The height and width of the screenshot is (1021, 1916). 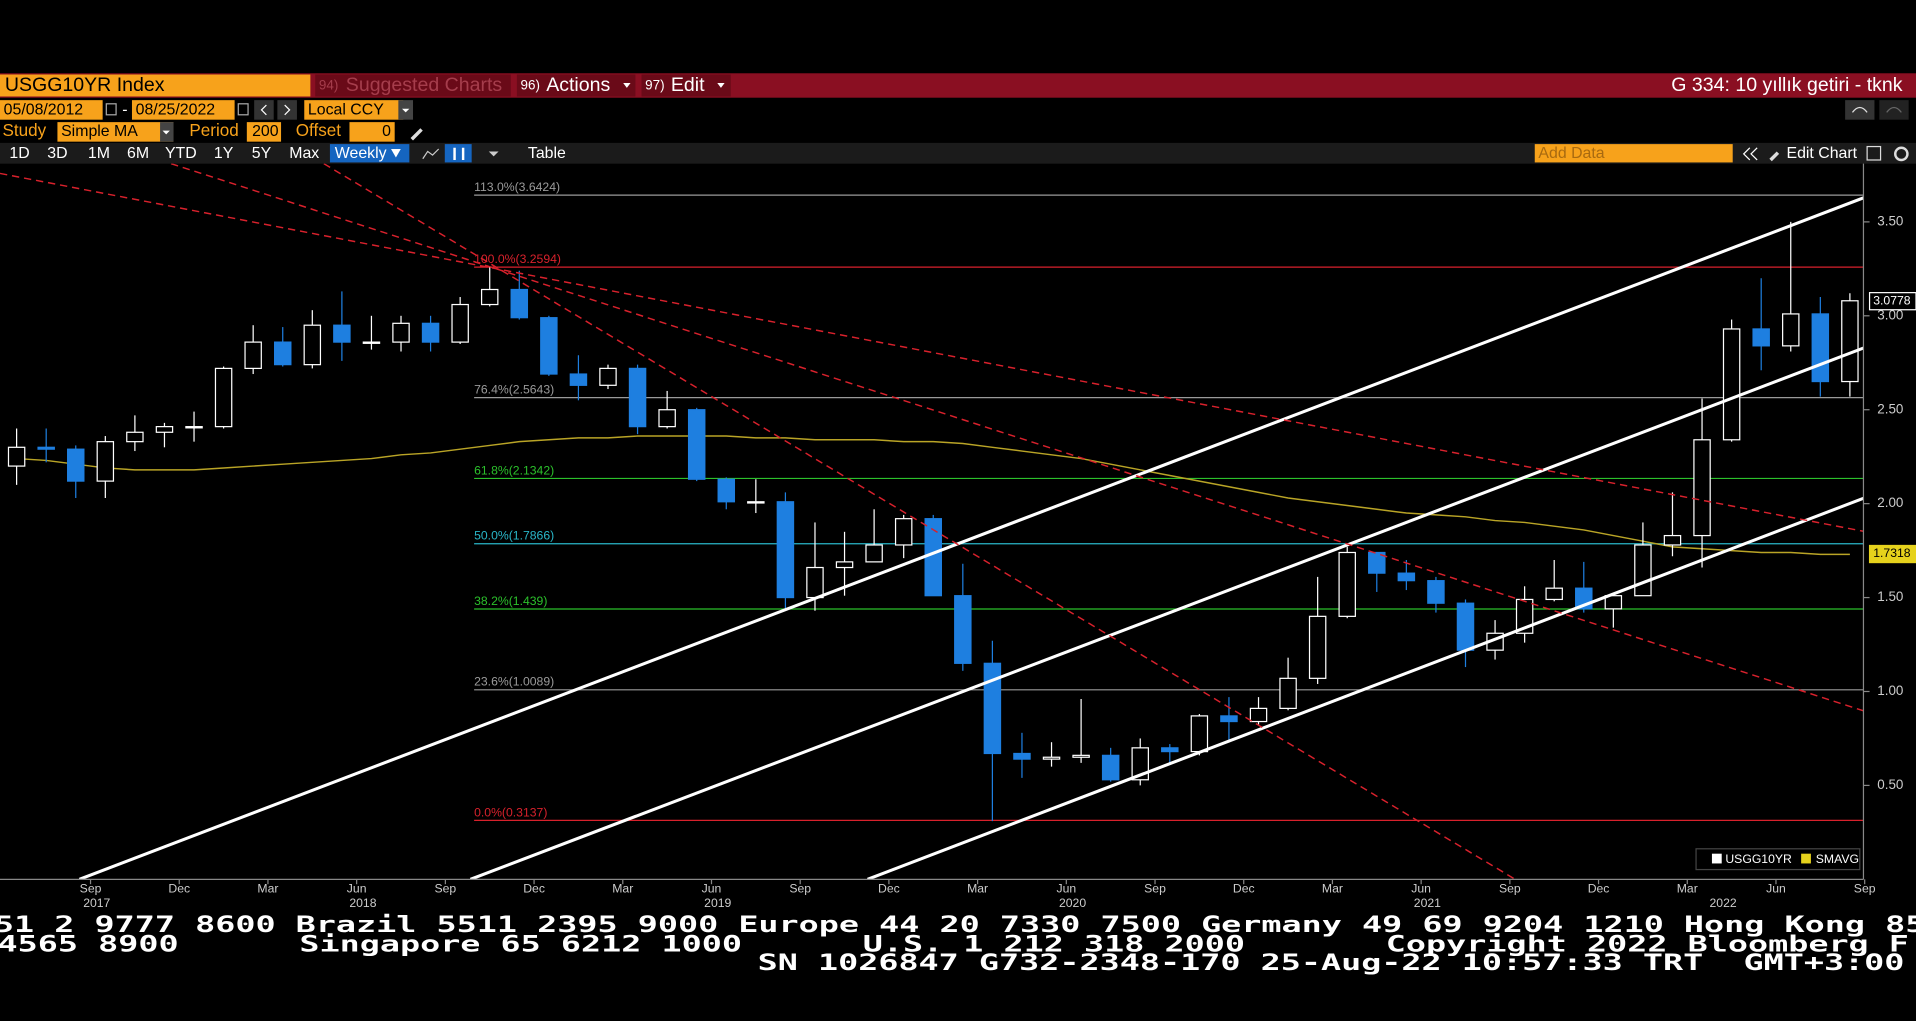 What do you see at coordinates (361, 153) in the screenshot?
I see `frequency: Weekly` at bounding box center [361, 153].